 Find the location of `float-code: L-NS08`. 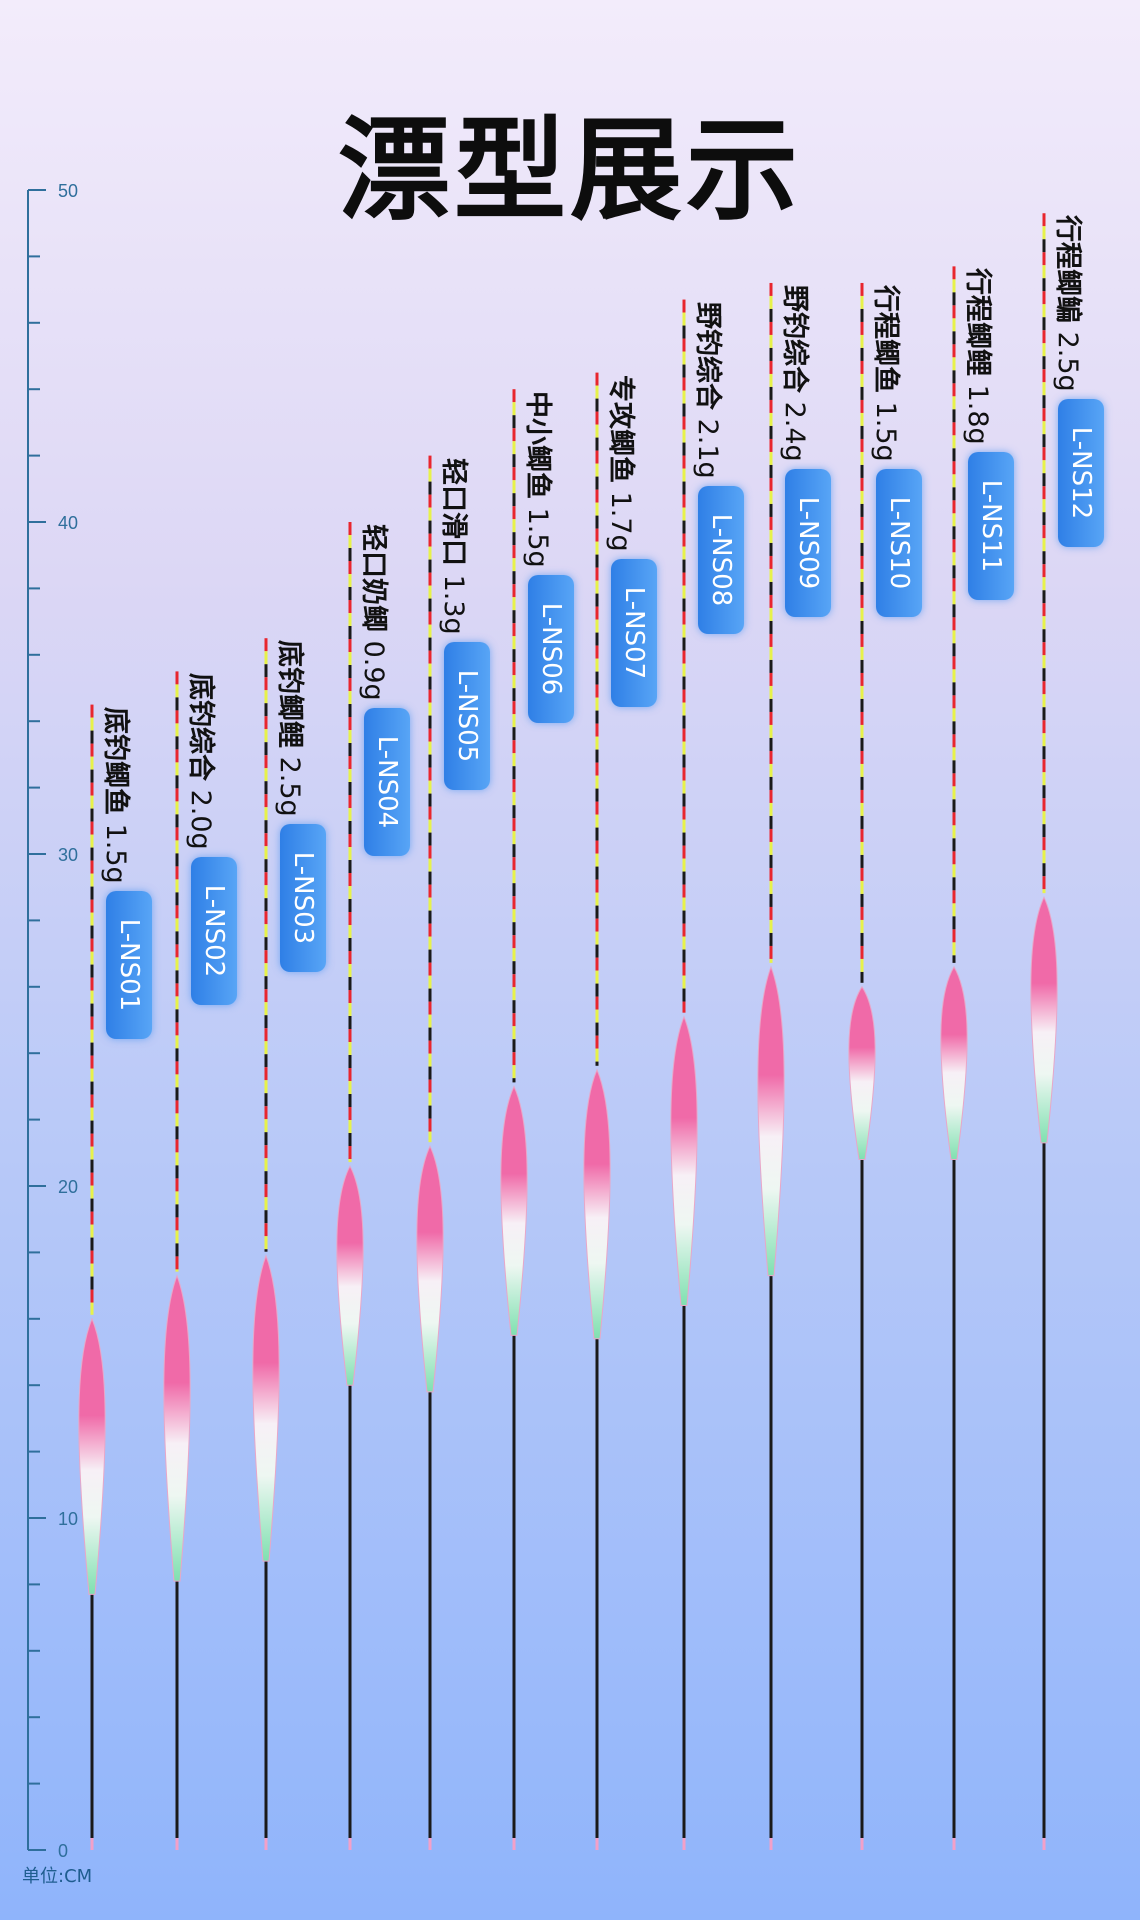

float-code: L-NS08 is located at coordinates (721, 559).